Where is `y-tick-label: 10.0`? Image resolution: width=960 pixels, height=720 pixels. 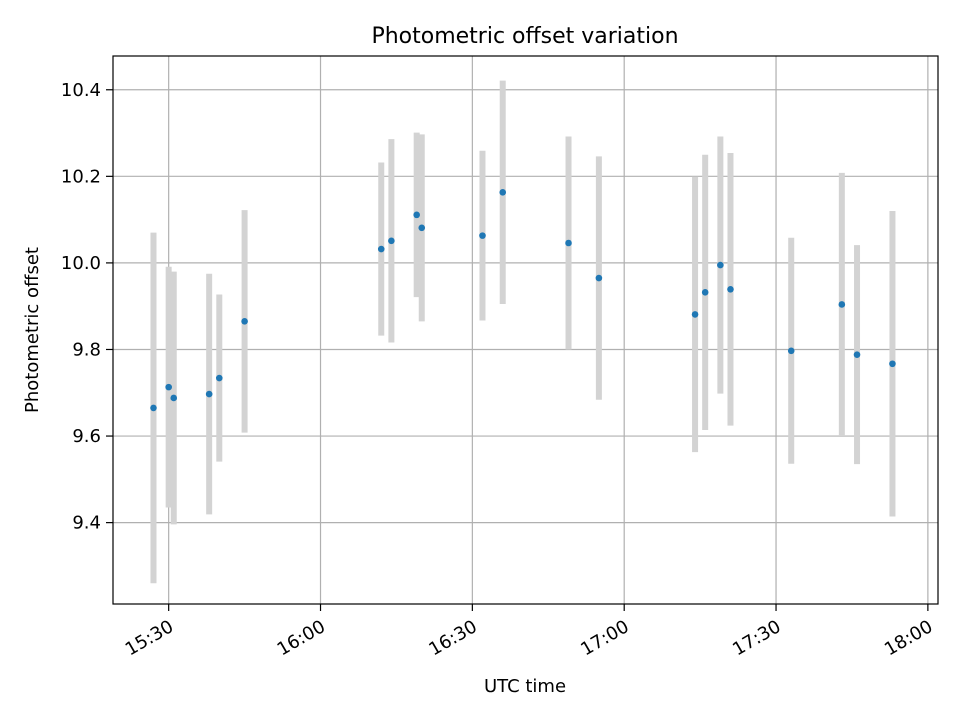
y-tick-label: 10.0 is located at coordinates (81, 263).